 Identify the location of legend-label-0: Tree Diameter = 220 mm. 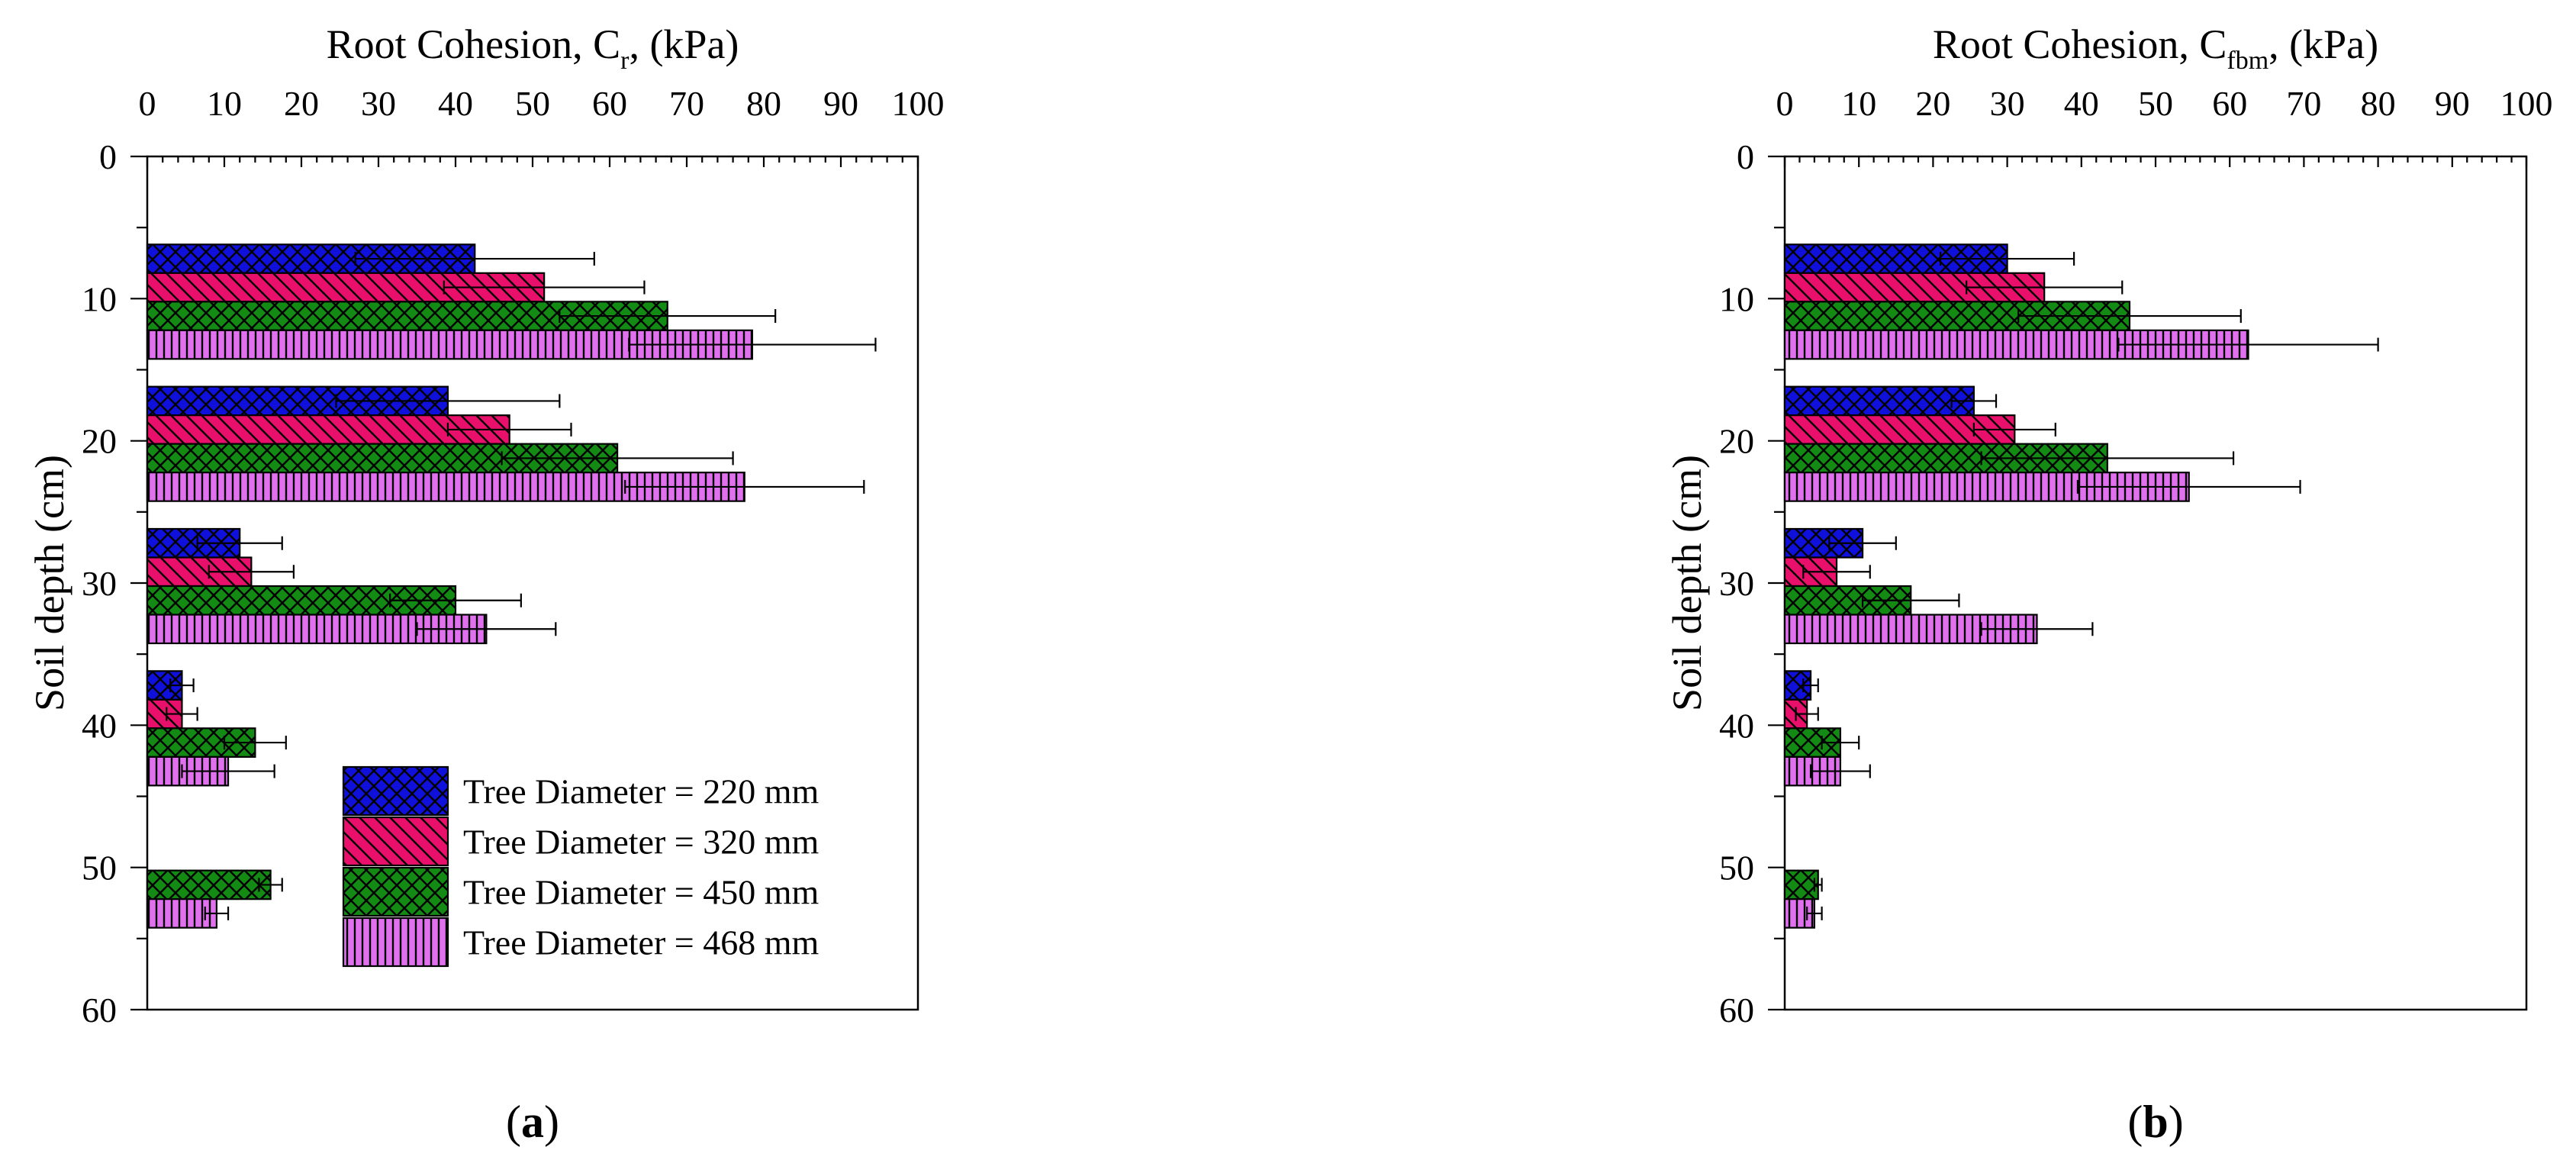
(641, 792).